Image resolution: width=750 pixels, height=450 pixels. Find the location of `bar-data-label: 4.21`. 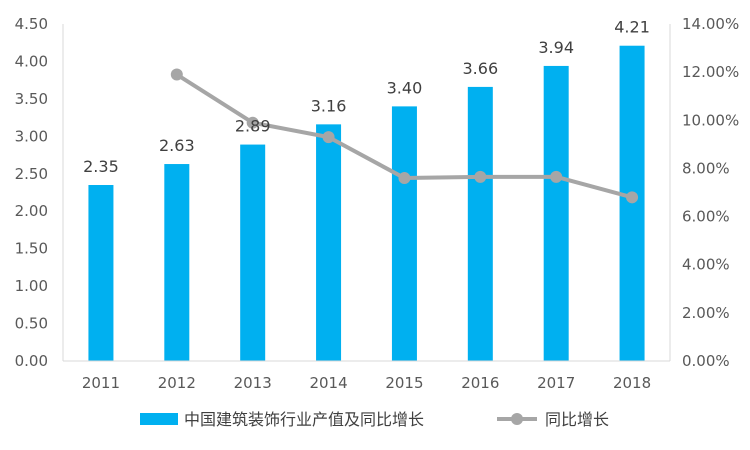

bar-data-label: 4.21 is located at coordinates (632, 27).